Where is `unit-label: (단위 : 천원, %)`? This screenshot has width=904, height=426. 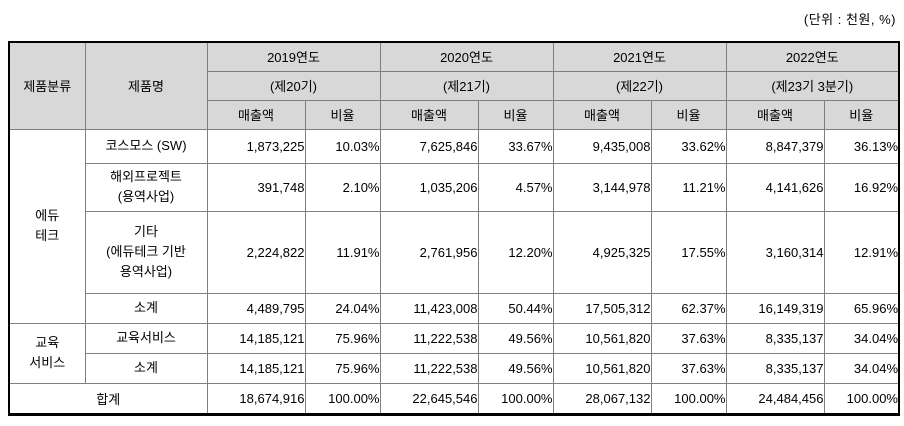
unit-label: (단위 : 천원, %) is located at coordinates (849, 19).